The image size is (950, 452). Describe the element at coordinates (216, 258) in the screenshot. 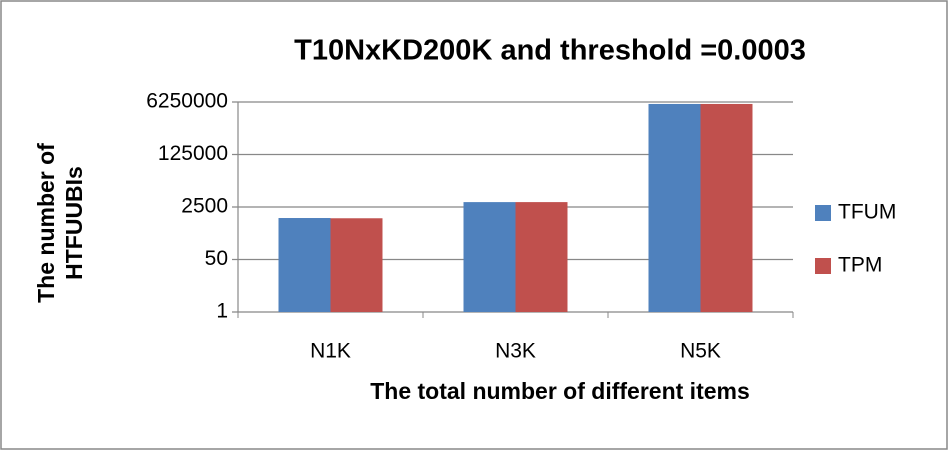

I see `y-tick-label: 50` at that location.